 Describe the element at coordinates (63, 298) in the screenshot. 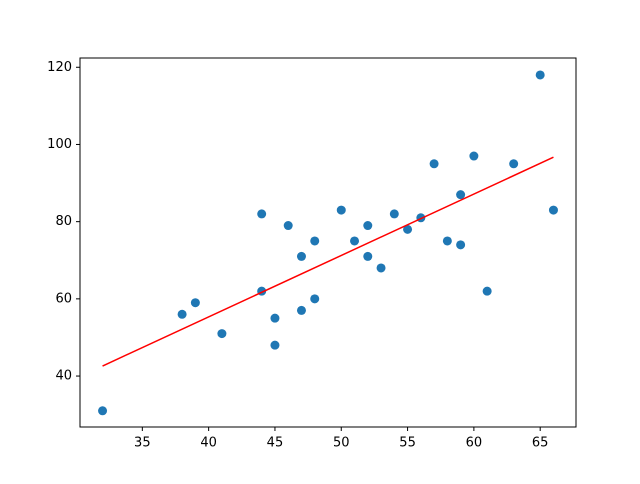

I see `y-tick-label: 60` at that location.